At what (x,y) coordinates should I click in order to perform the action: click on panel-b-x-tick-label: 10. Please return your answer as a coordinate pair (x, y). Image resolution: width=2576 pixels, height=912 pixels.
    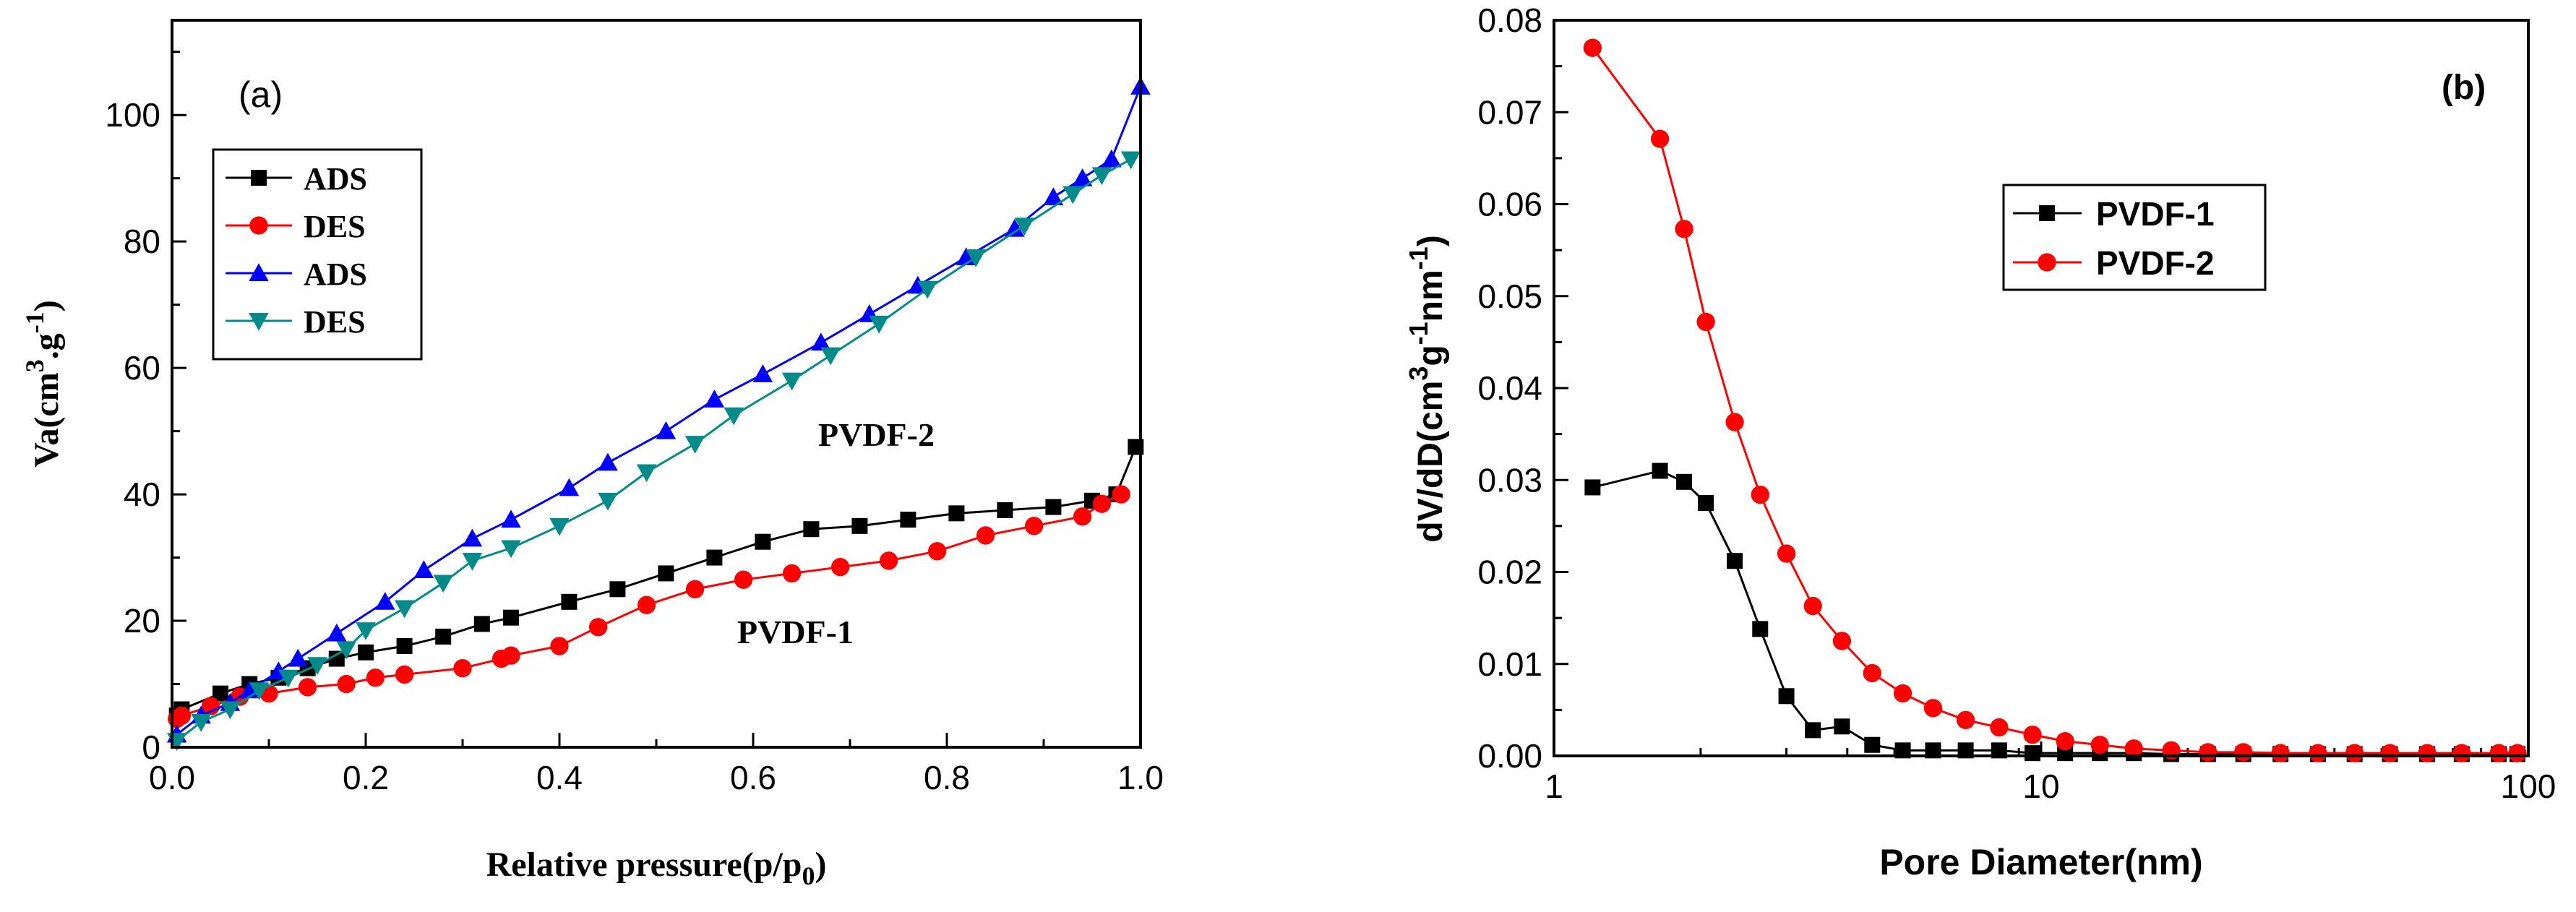
    Looking at the image, I should click on (2041, 786).